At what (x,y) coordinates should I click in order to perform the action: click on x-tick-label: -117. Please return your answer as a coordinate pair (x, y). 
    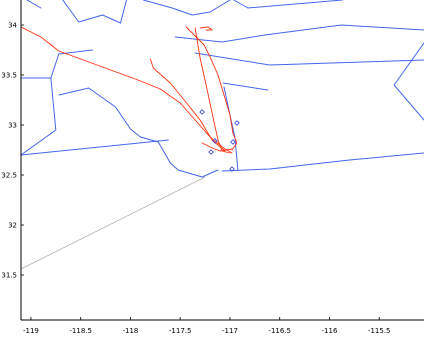
    Looking at the image, I should click on (230, 331).